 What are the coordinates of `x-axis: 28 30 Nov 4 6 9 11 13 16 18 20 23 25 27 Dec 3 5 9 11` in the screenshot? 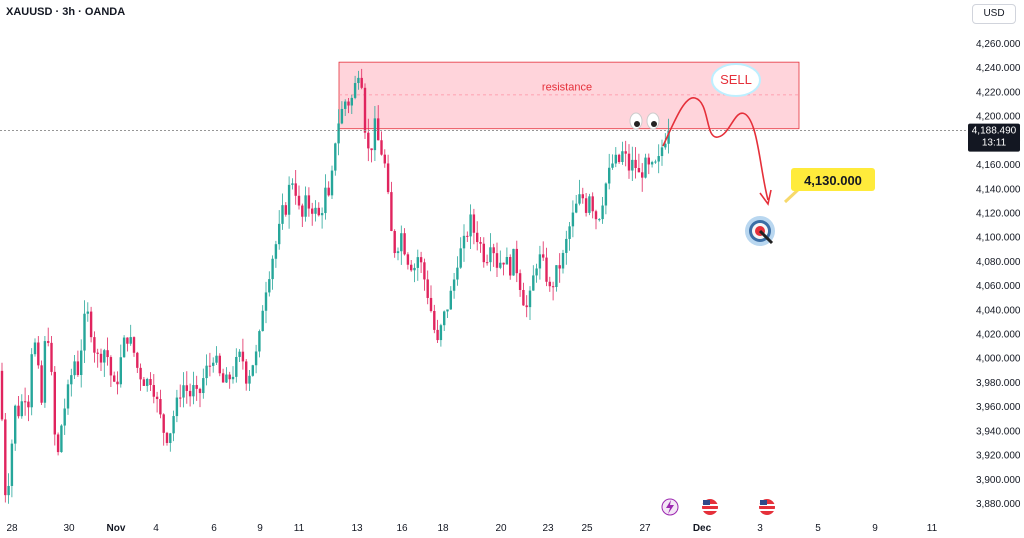 It's located at (471, 528).